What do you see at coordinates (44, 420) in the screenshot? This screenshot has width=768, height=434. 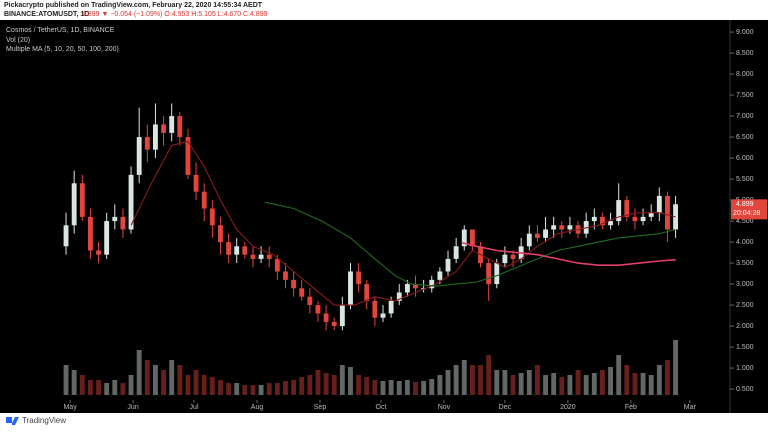 I see `brand: TradingView` at bounding box center [44, 420].